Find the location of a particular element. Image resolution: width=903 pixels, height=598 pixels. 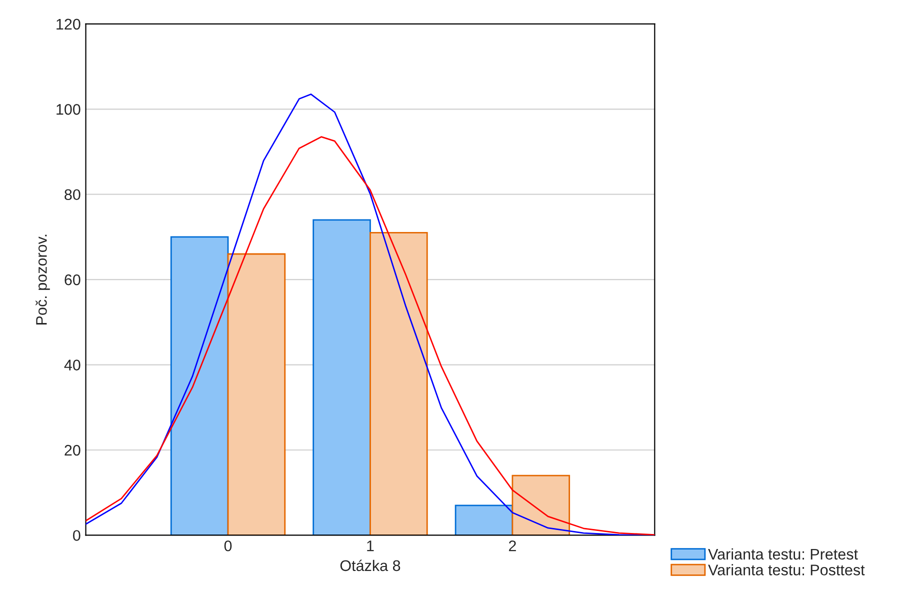

y-tick-label: 100 is located at coordinates (68, 109).